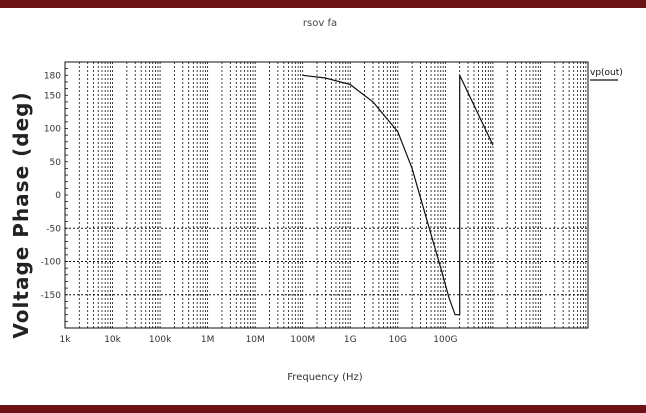 The image size is (646, 413). I want to click on bottom-border, so click(323, 409).